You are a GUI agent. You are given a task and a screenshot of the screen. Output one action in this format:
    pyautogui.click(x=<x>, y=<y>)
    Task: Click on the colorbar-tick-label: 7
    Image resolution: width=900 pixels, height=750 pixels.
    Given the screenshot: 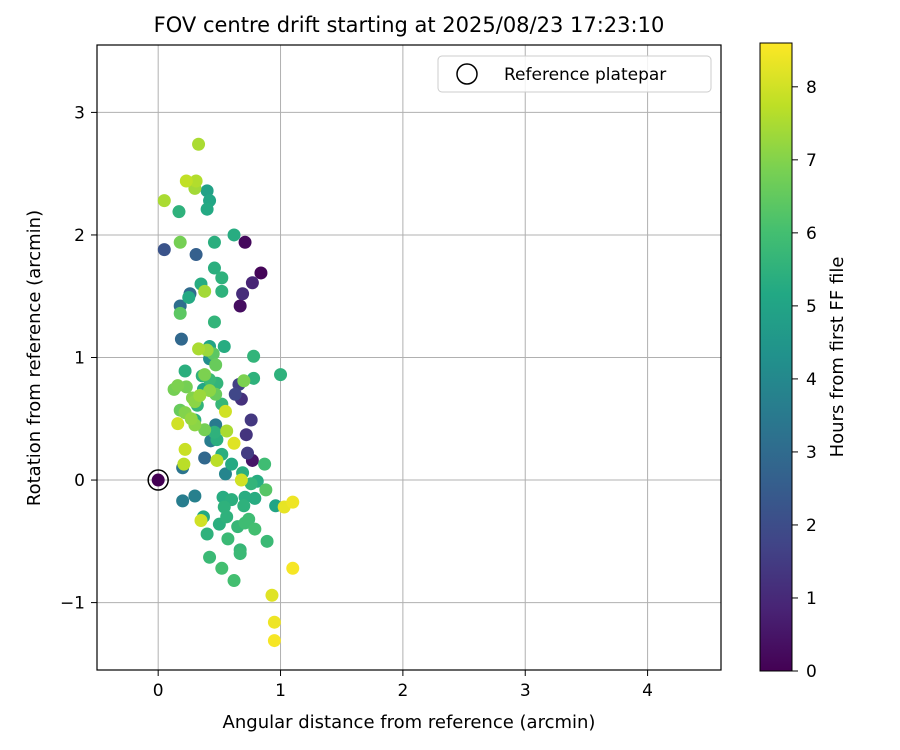 What is the action you would take?
    pyautogui.click(x=811, y=161)
    